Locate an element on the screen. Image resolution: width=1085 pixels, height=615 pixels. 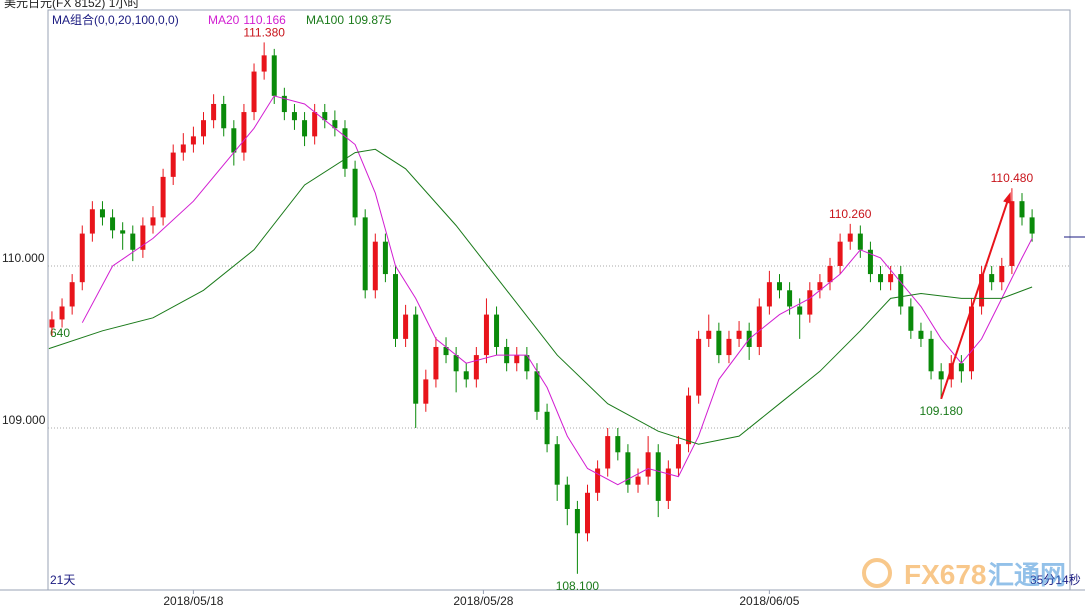
legend-entry: MA100 109.875 is located at coordinates (349, 20).